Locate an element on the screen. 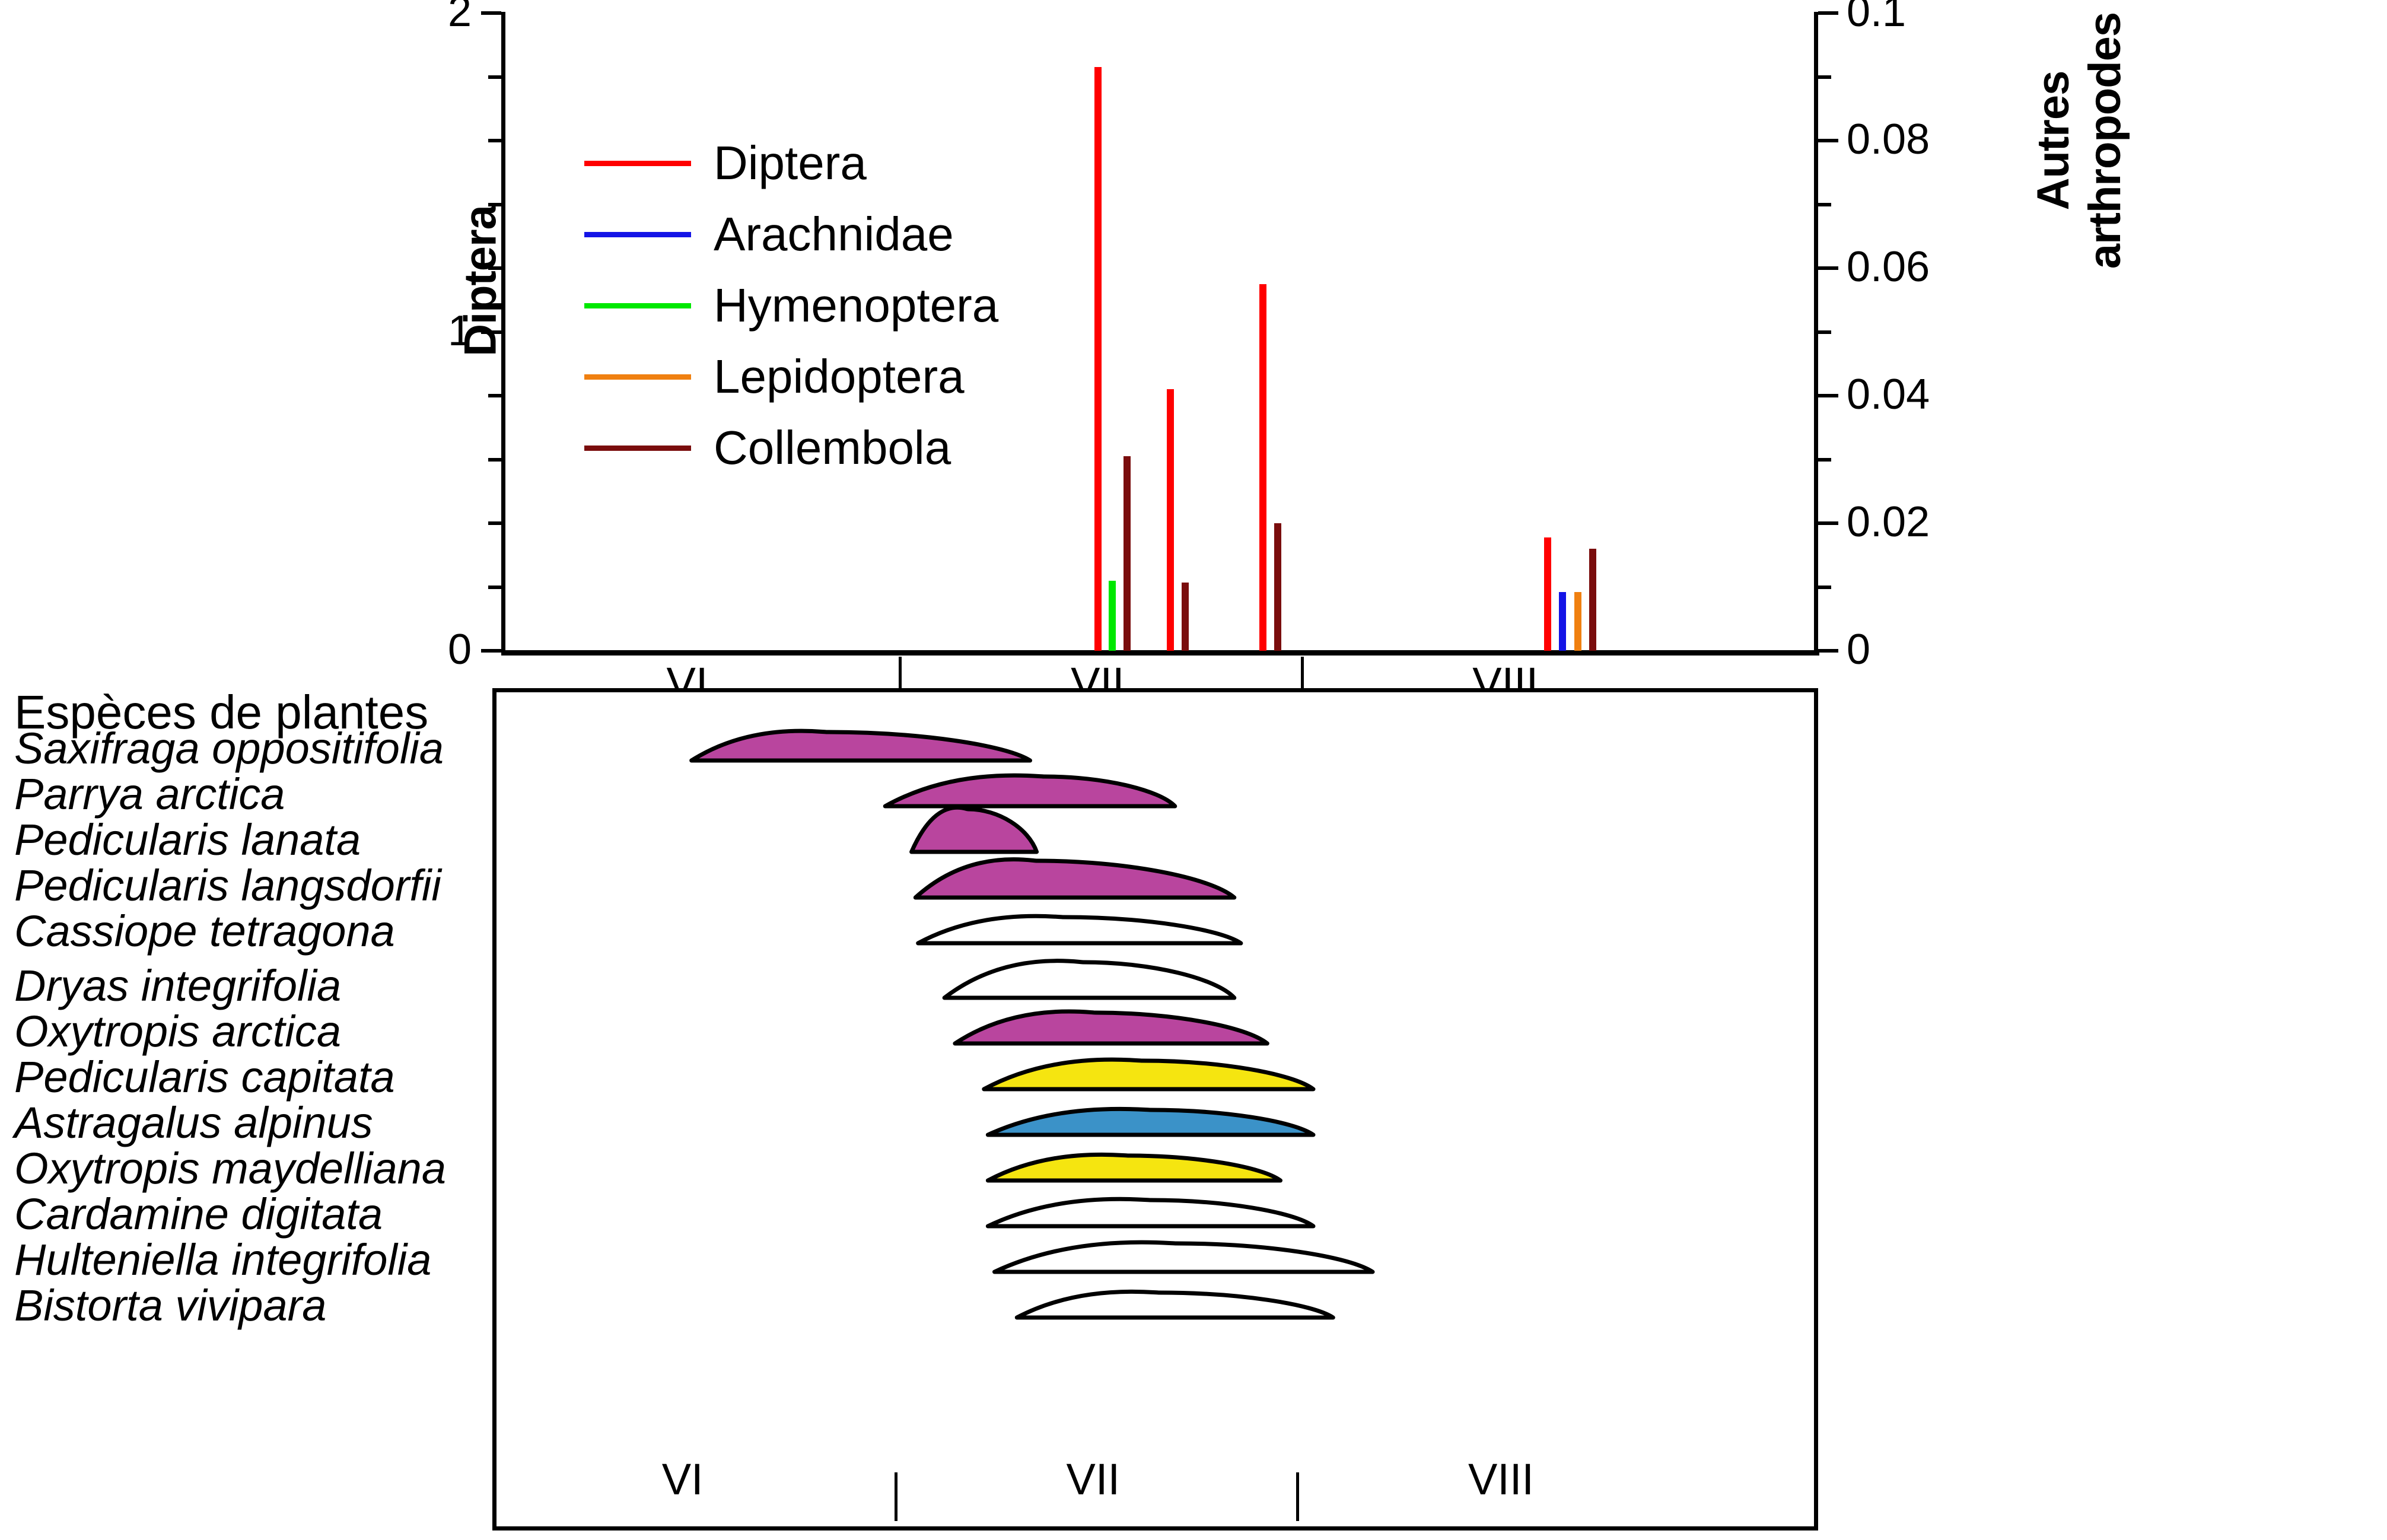 This screenshot has height=1540, width=2387. flowering-curves-layer is located at coordinates (1032, 1024).